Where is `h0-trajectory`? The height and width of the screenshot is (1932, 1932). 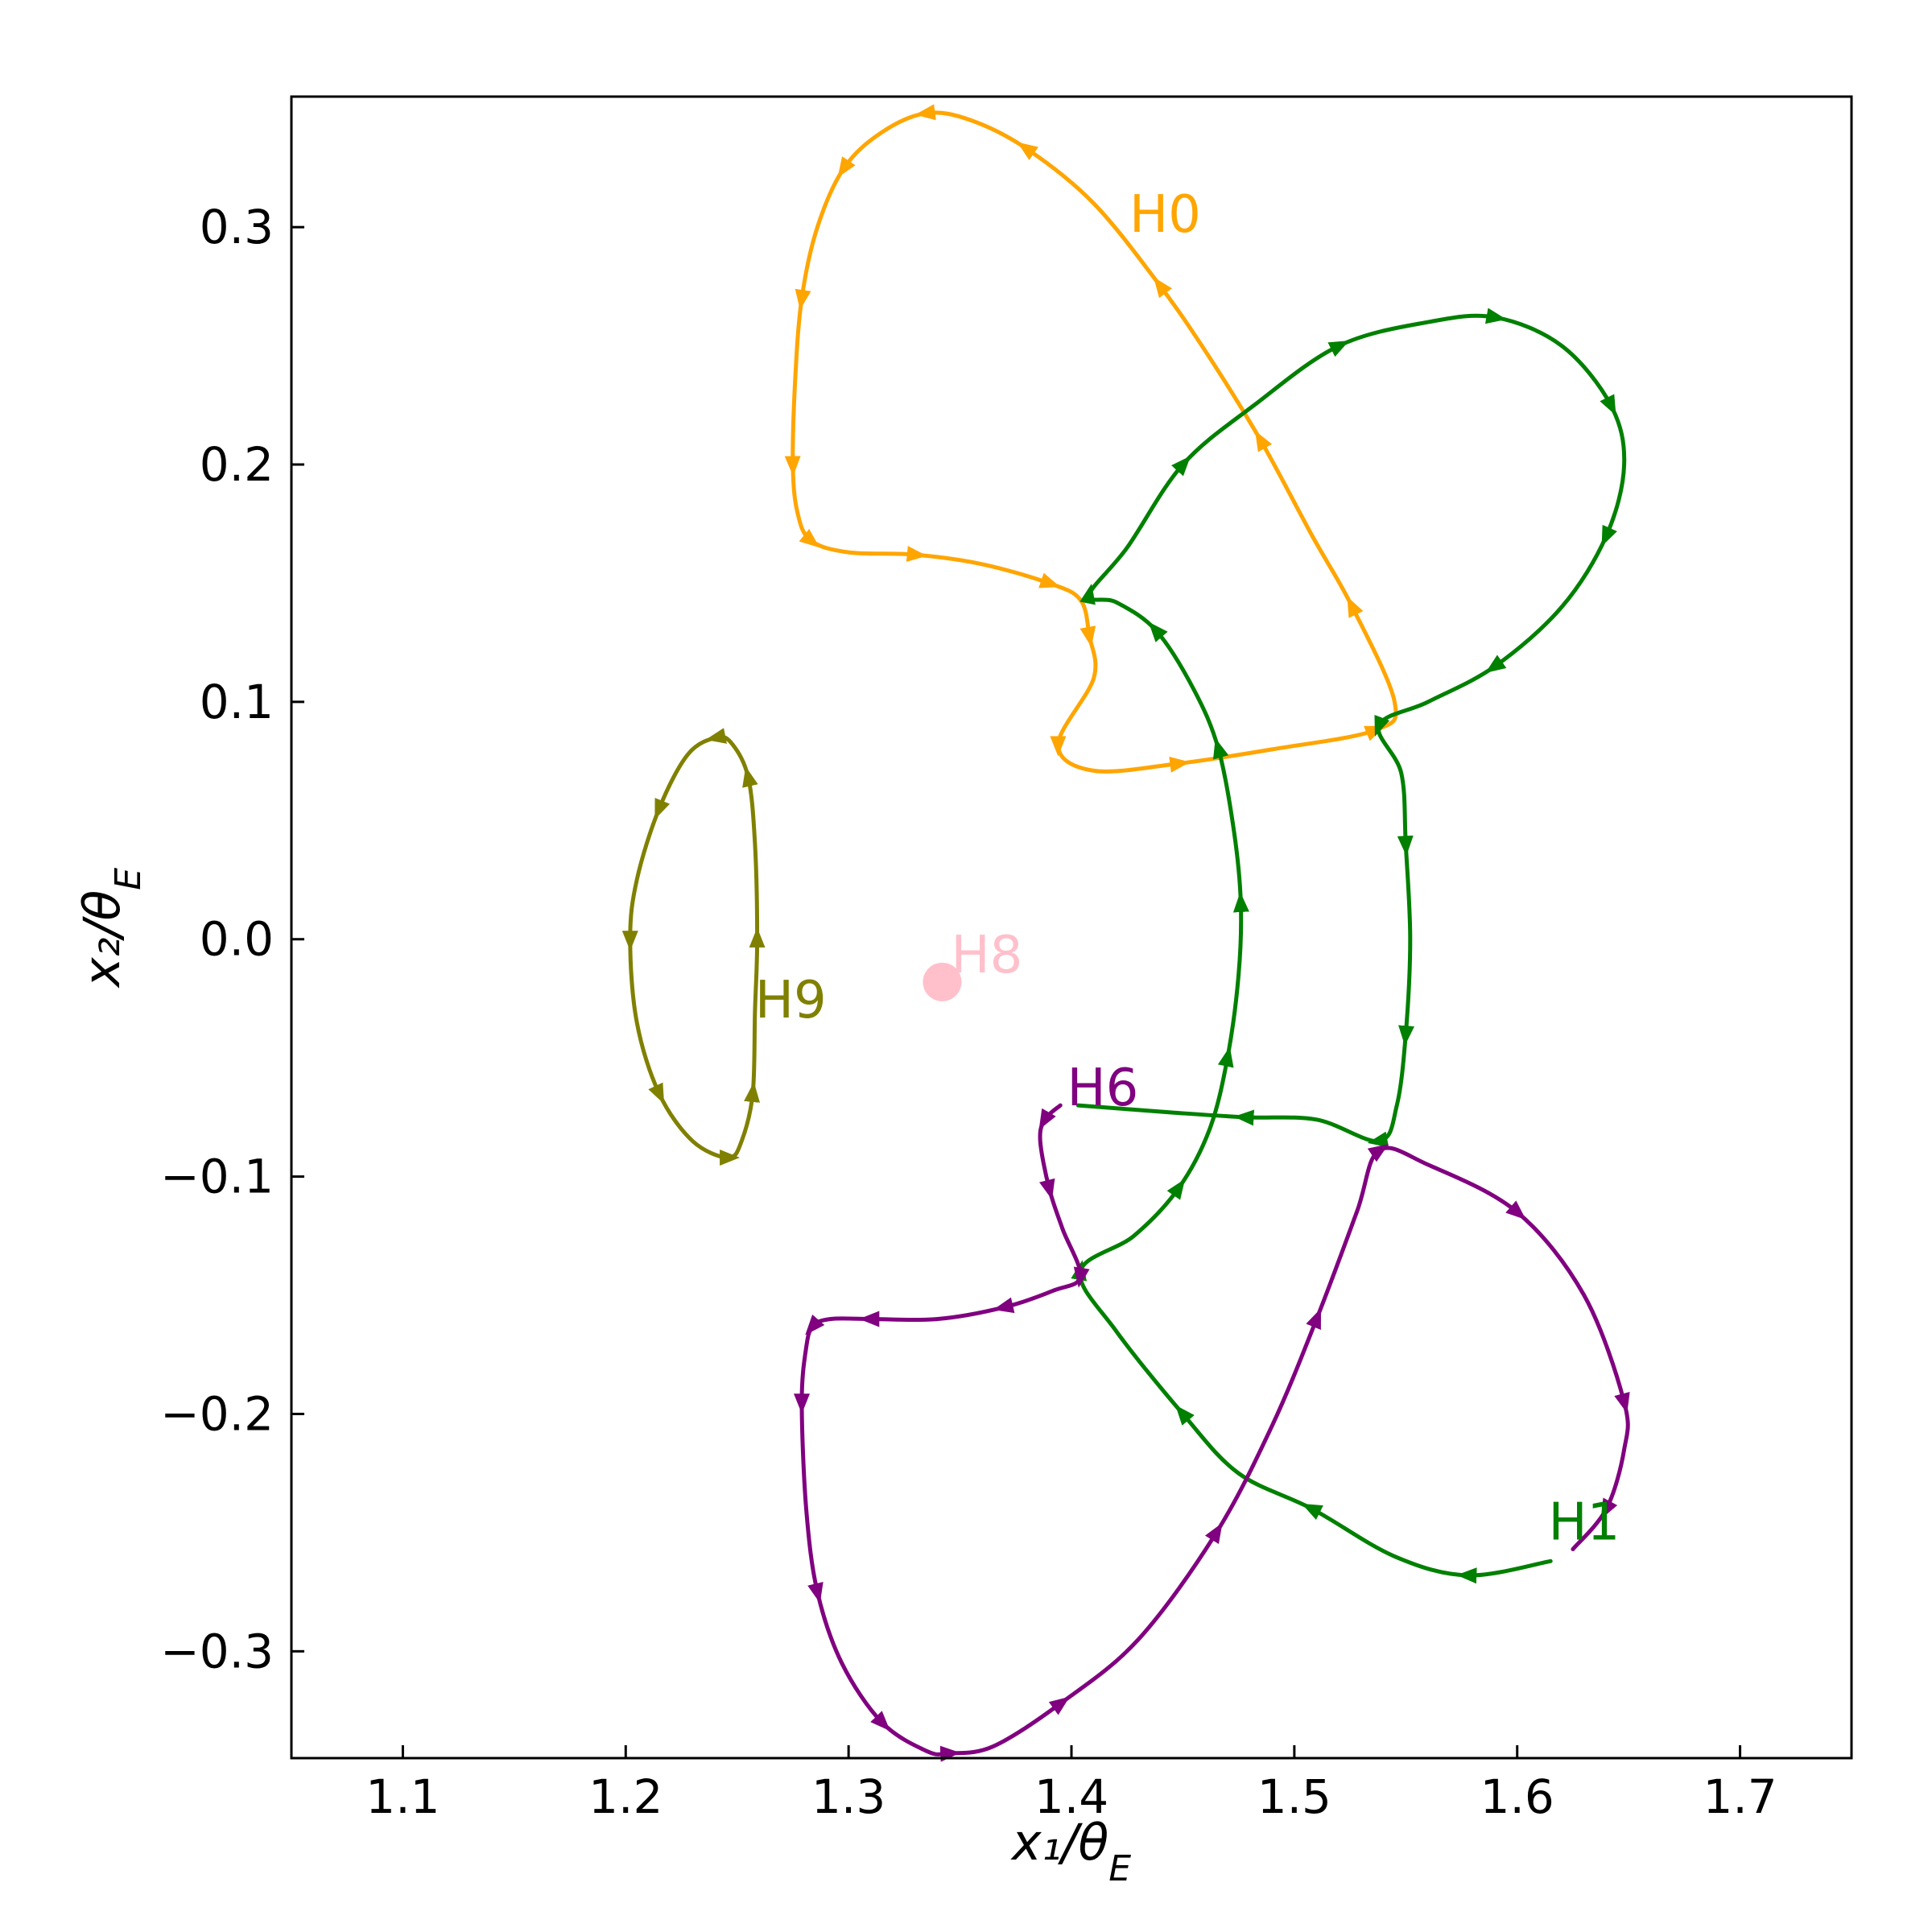 h0-trajectory is located at coordinates (1094, 442).